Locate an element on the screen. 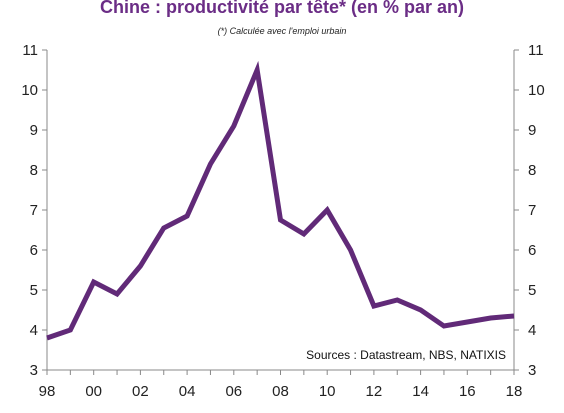 This screenshot has height=413, width=564. y-tick-label-right: 9 is located at coordinates (532, 130).